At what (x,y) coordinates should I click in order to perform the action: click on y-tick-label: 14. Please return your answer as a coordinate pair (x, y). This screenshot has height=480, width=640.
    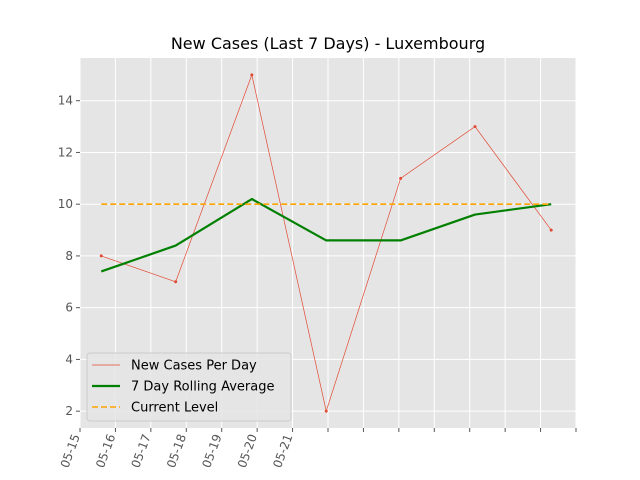
    Looking at the image, I should click on (65, 101).